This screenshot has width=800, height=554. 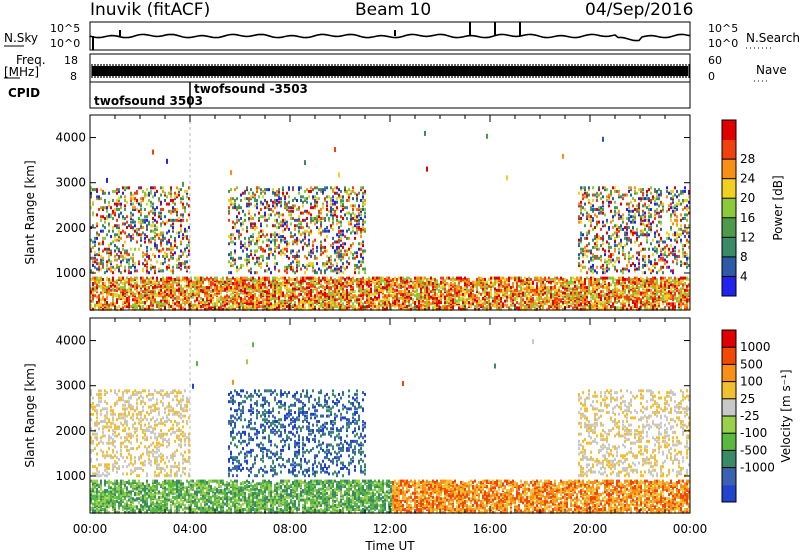 I want to click on cpid-panel-frame, so click(x=390, y=95).